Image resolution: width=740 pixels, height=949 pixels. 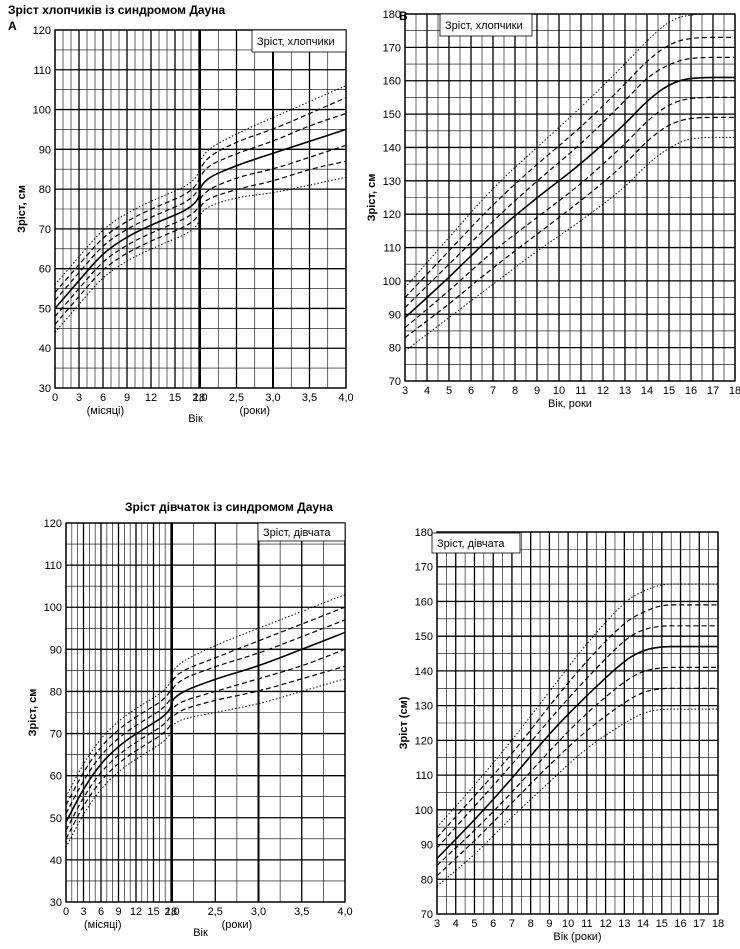 I want to click on x-tick-label: 8, so click(x=531, y=924).